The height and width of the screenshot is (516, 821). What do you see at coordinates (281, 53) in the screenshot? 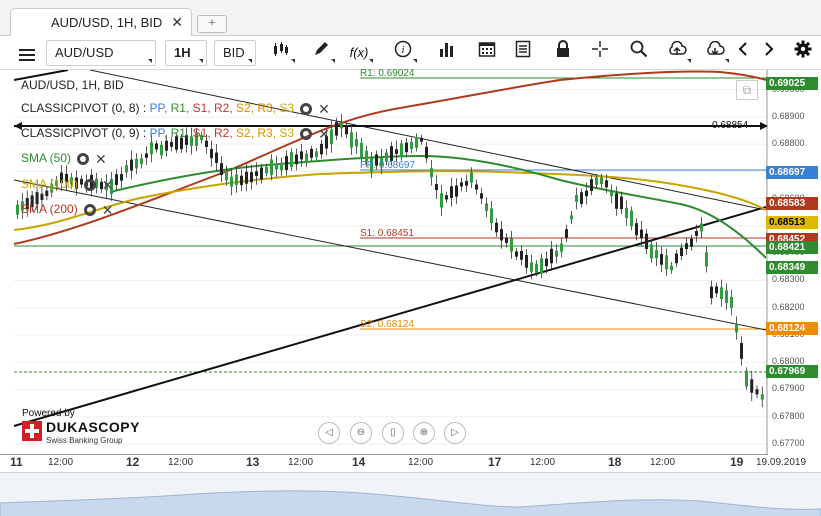
I see `candles-icon` at bounding box center [281, 53].